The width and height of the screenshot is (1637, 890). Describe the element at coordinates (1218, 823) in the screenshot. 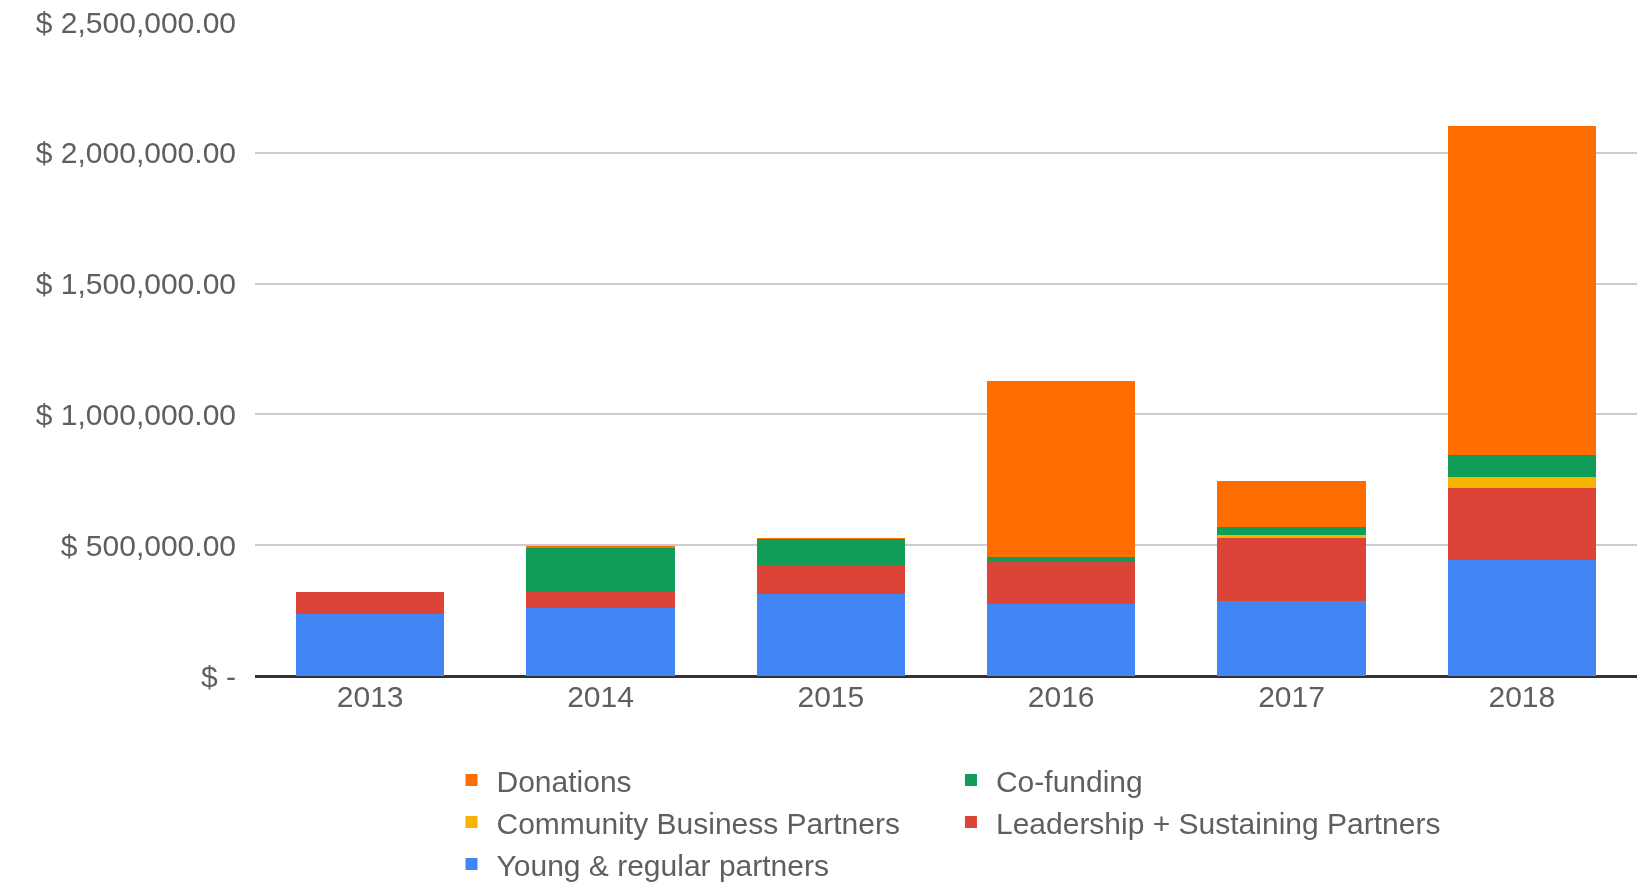

I see `legend-label: Leadership + Sustaining Partners` at that location.